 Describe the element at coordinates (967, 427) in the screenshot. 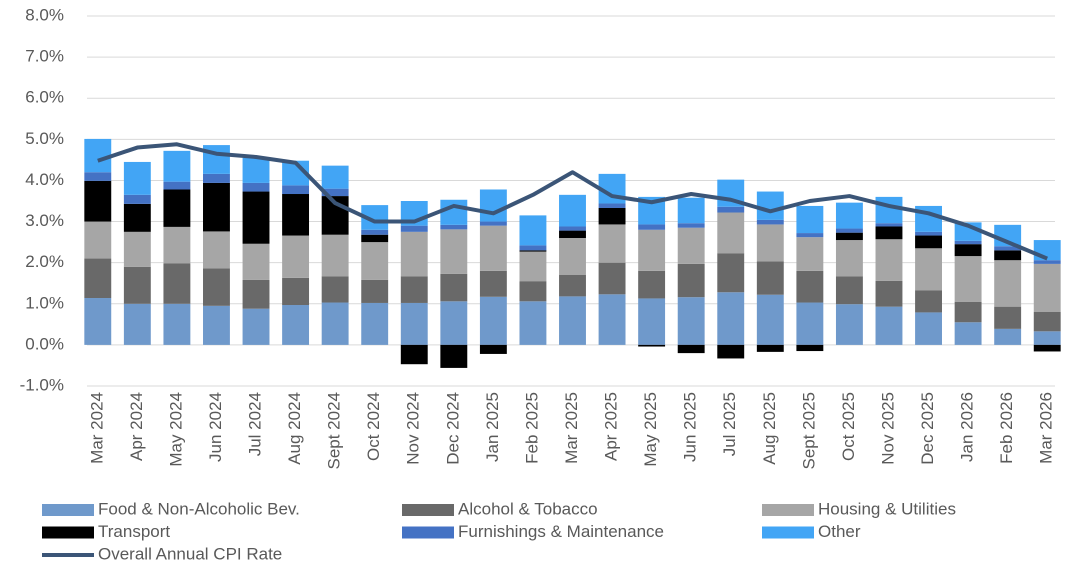

I see `x-tick-label: Jan 2026` at that location.